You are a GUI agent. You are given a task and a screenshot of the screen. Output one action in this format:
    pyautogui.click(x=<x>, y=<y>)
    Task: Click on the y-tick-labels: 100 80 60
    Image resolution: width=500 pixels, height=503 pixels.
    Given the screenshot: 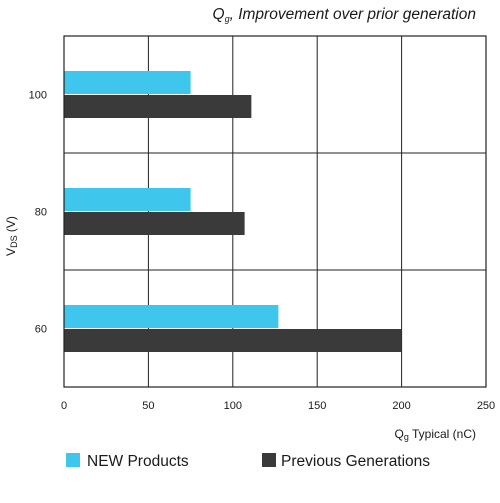 What is the action you would take?
    pyautogui.click(x=38, y=213)
    